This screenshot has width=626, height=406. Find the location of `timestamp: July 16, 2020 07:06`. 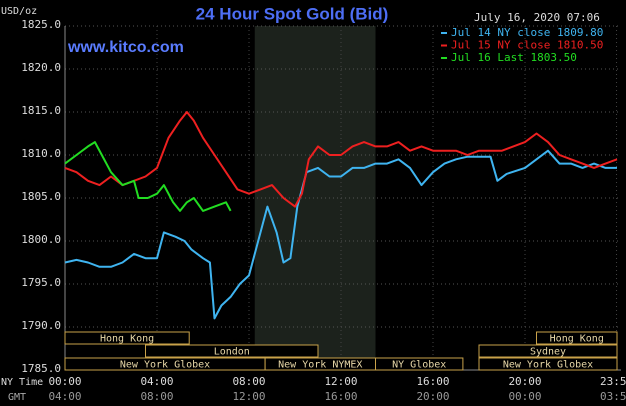

timestamp: July 16, 2020 07:06 is located at coordinates (537, 17).